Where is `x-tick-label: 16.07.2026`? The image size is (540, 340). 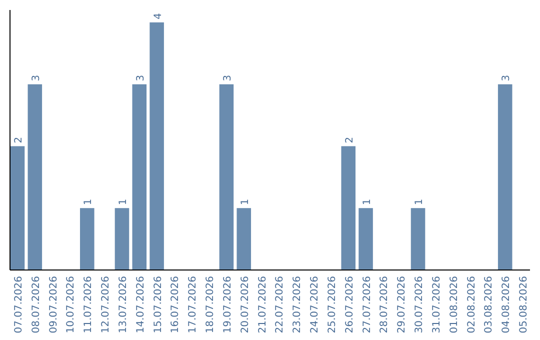
x-tick-label: 16.07.2026 is located at coordinates (176, 305).